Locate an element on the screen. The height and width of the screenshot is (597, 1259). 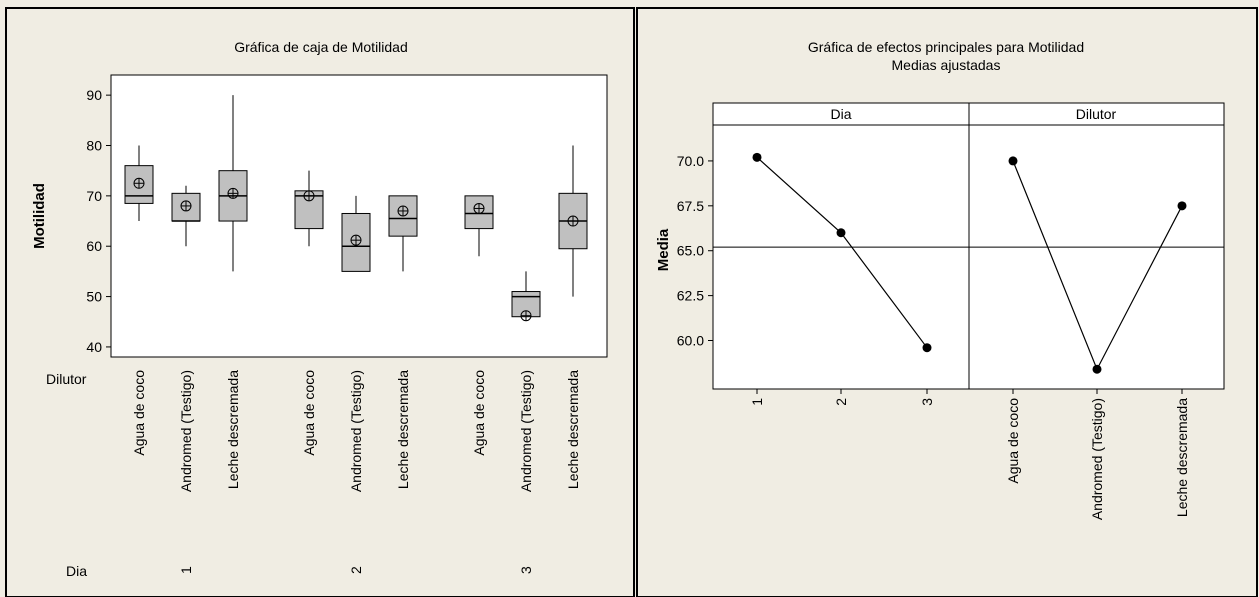
boxplot-y-tick-label: 50 is located at coordinates (94, 297).